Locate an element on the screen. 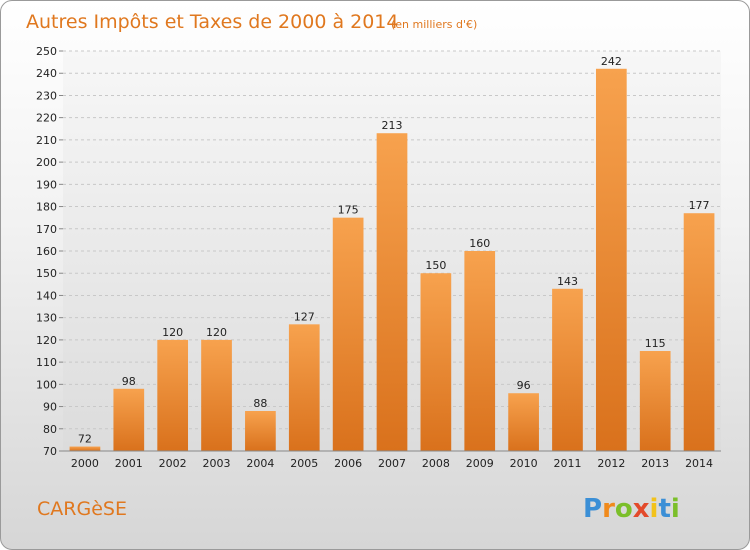 This screenshot has height=550, width=750. bar-2013 is located at coordinates (655, 401).